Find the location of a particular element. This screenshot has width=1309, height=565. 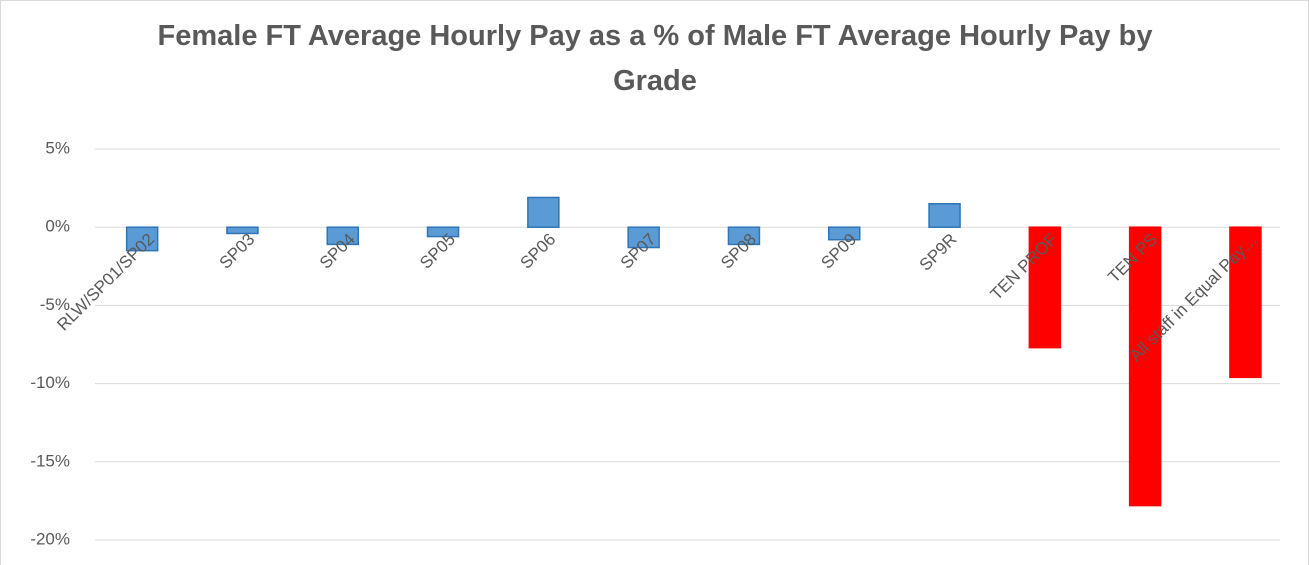

y-tick-label: -15% is located at coordinates (50, 460).